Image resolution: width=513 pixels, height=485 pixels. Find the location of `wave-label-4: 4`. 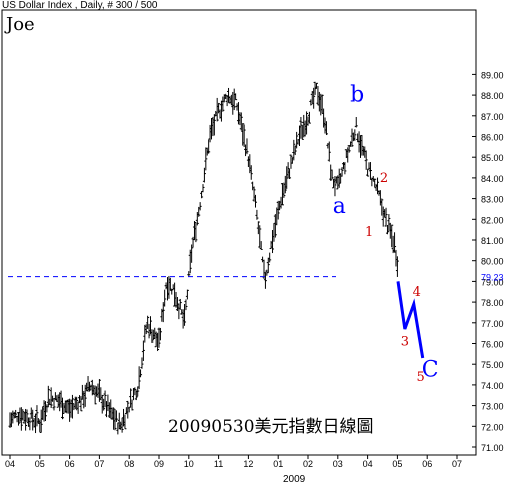

wave-label-4: 4 is located at coordinates (417, 292).